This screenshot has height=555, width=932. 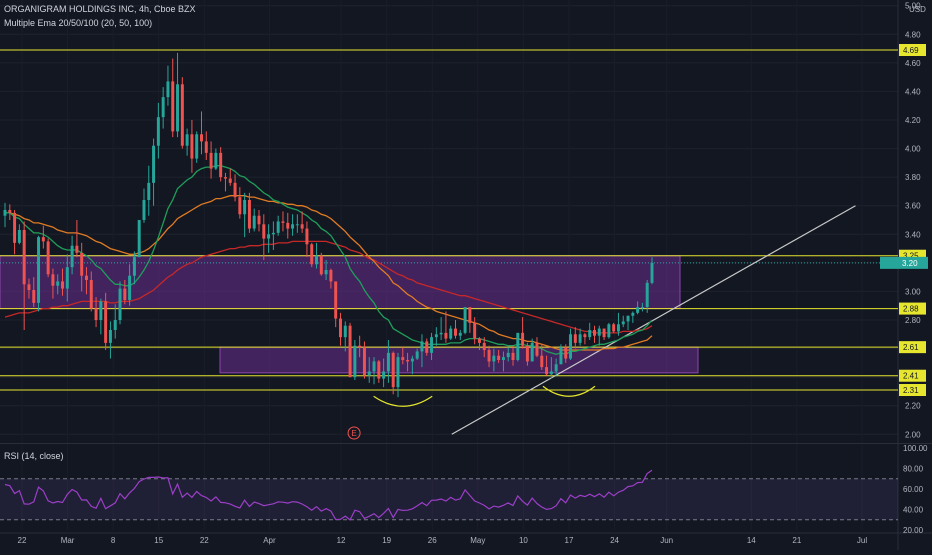 What do you see at coordinates (354, 433) in the screenshot?
I see `earnings-marker-icon` at bounding box center [354, 433].